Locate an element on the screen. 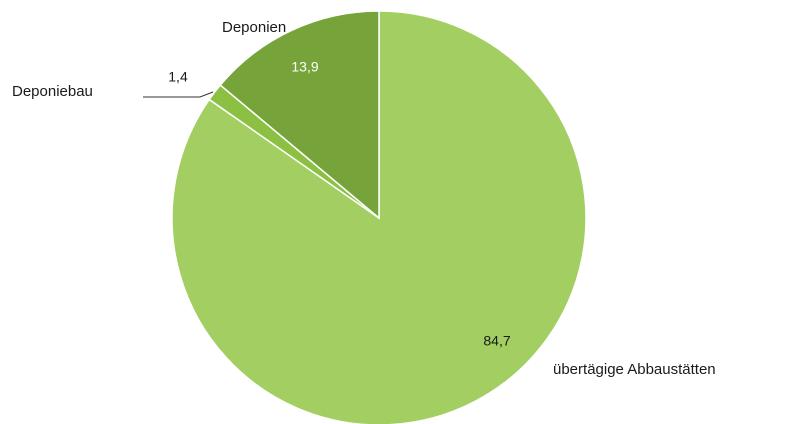 This screenshot has width=801, height=424. data-label: 84,7 is located at coordinates (496, 341).